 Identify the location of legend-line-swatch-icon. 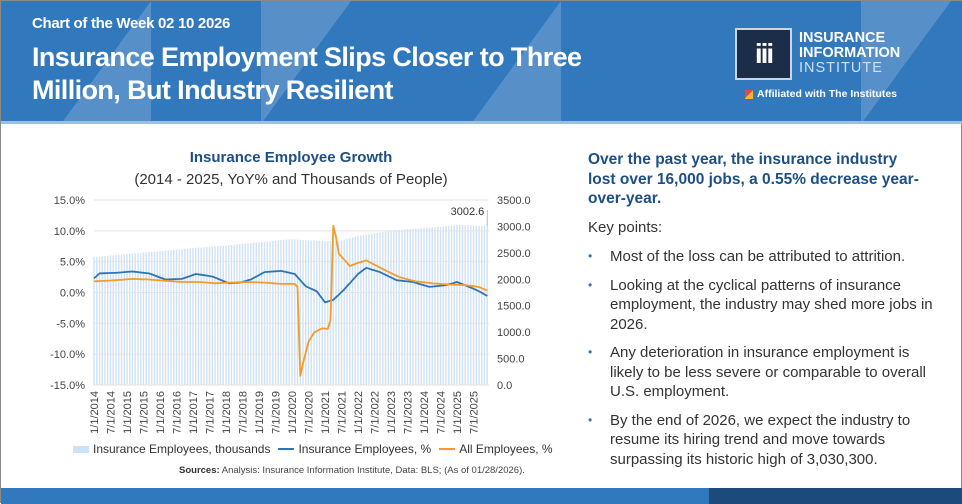
(447, 449).